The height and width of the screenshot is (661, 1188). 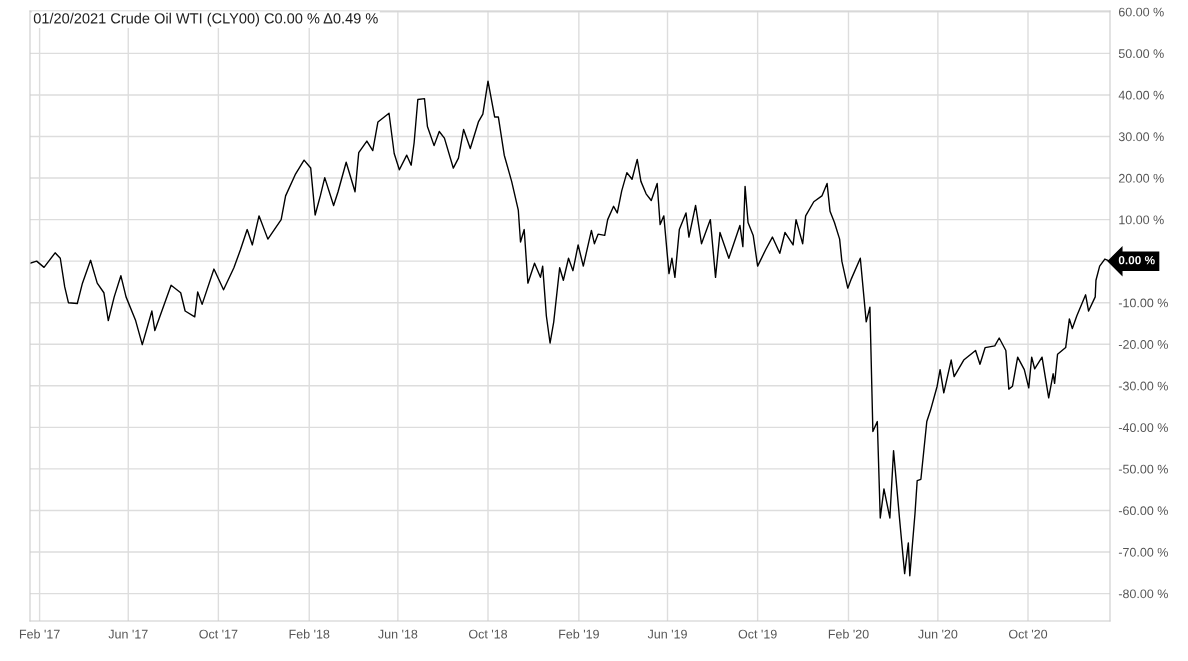 What do you see at coordinates (757, 634) in the screenshot?
I see `x-tick-label: Oct '19` at bounding box center [757, 634].